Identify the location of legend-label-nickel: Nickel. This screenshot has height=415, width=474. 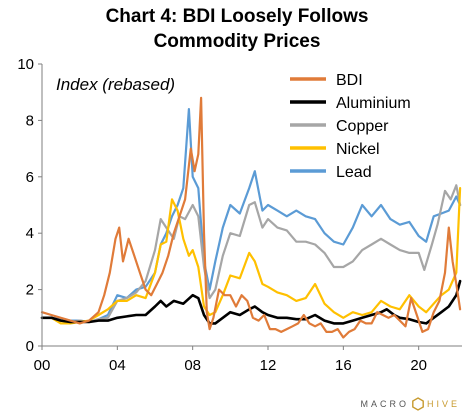
(358, 149).